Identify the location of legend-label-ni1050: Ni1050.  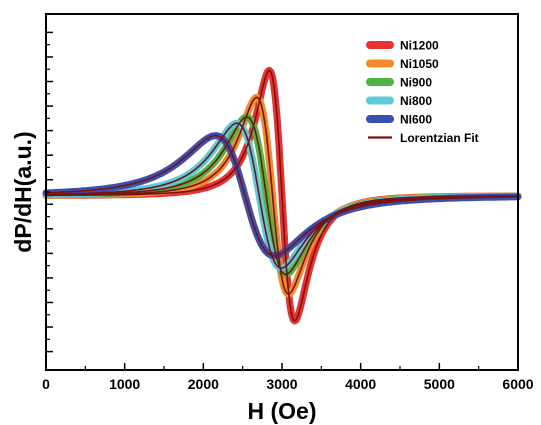
(419, 64).